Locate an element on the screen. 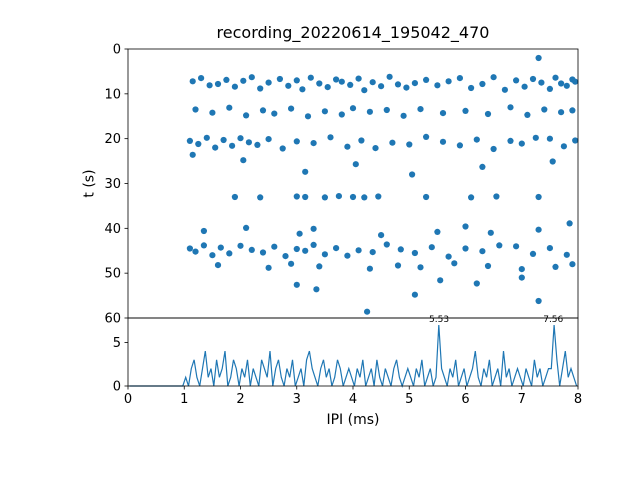  y-tick-label: 20 is located at coordinates (112, 139).